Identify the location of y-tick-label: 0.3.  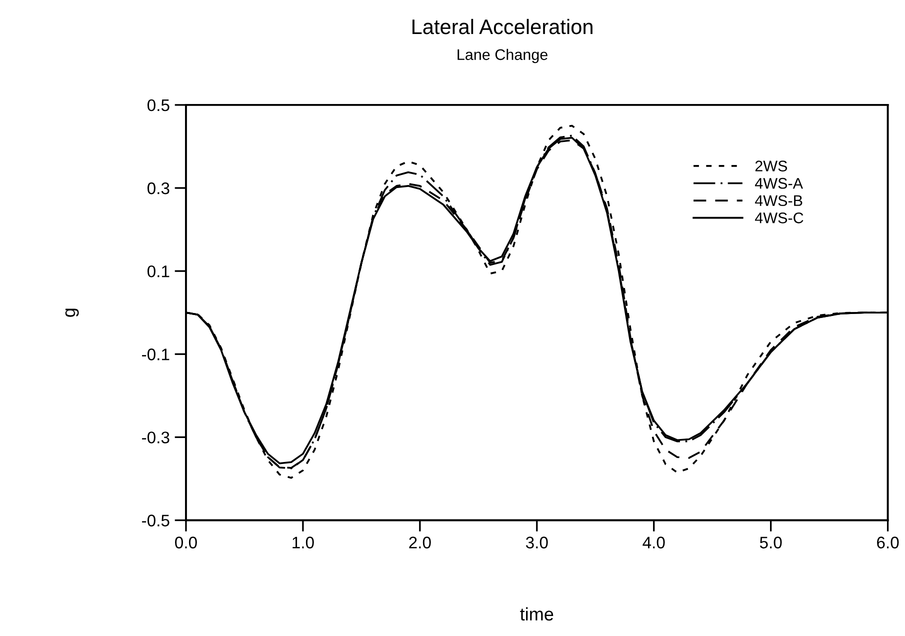
(158, 188).